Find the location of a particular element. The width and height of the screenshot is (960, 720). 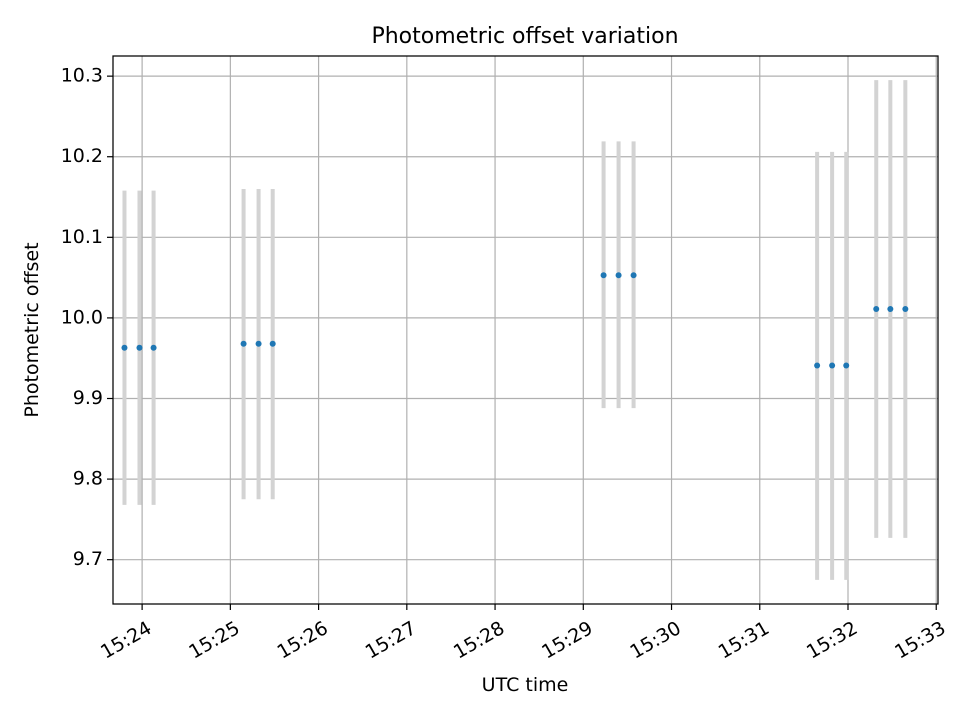

y-tick-label: 9.8 is located at coordinates (88, 479).